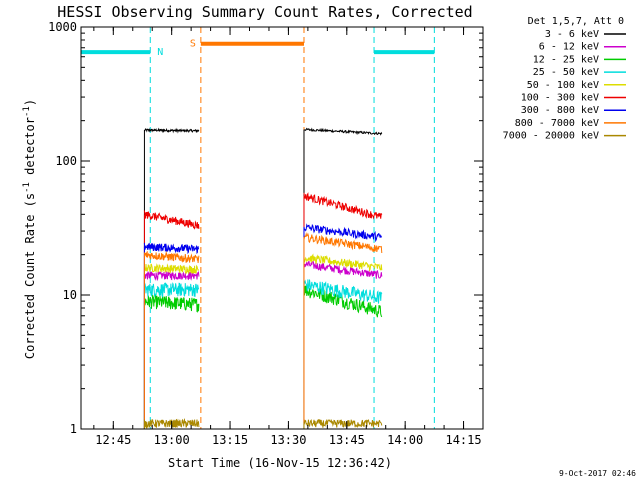  Describe the element at coordinates (172, 440) in the screenshot. I see `x-tick-label: 13:00` at that location.